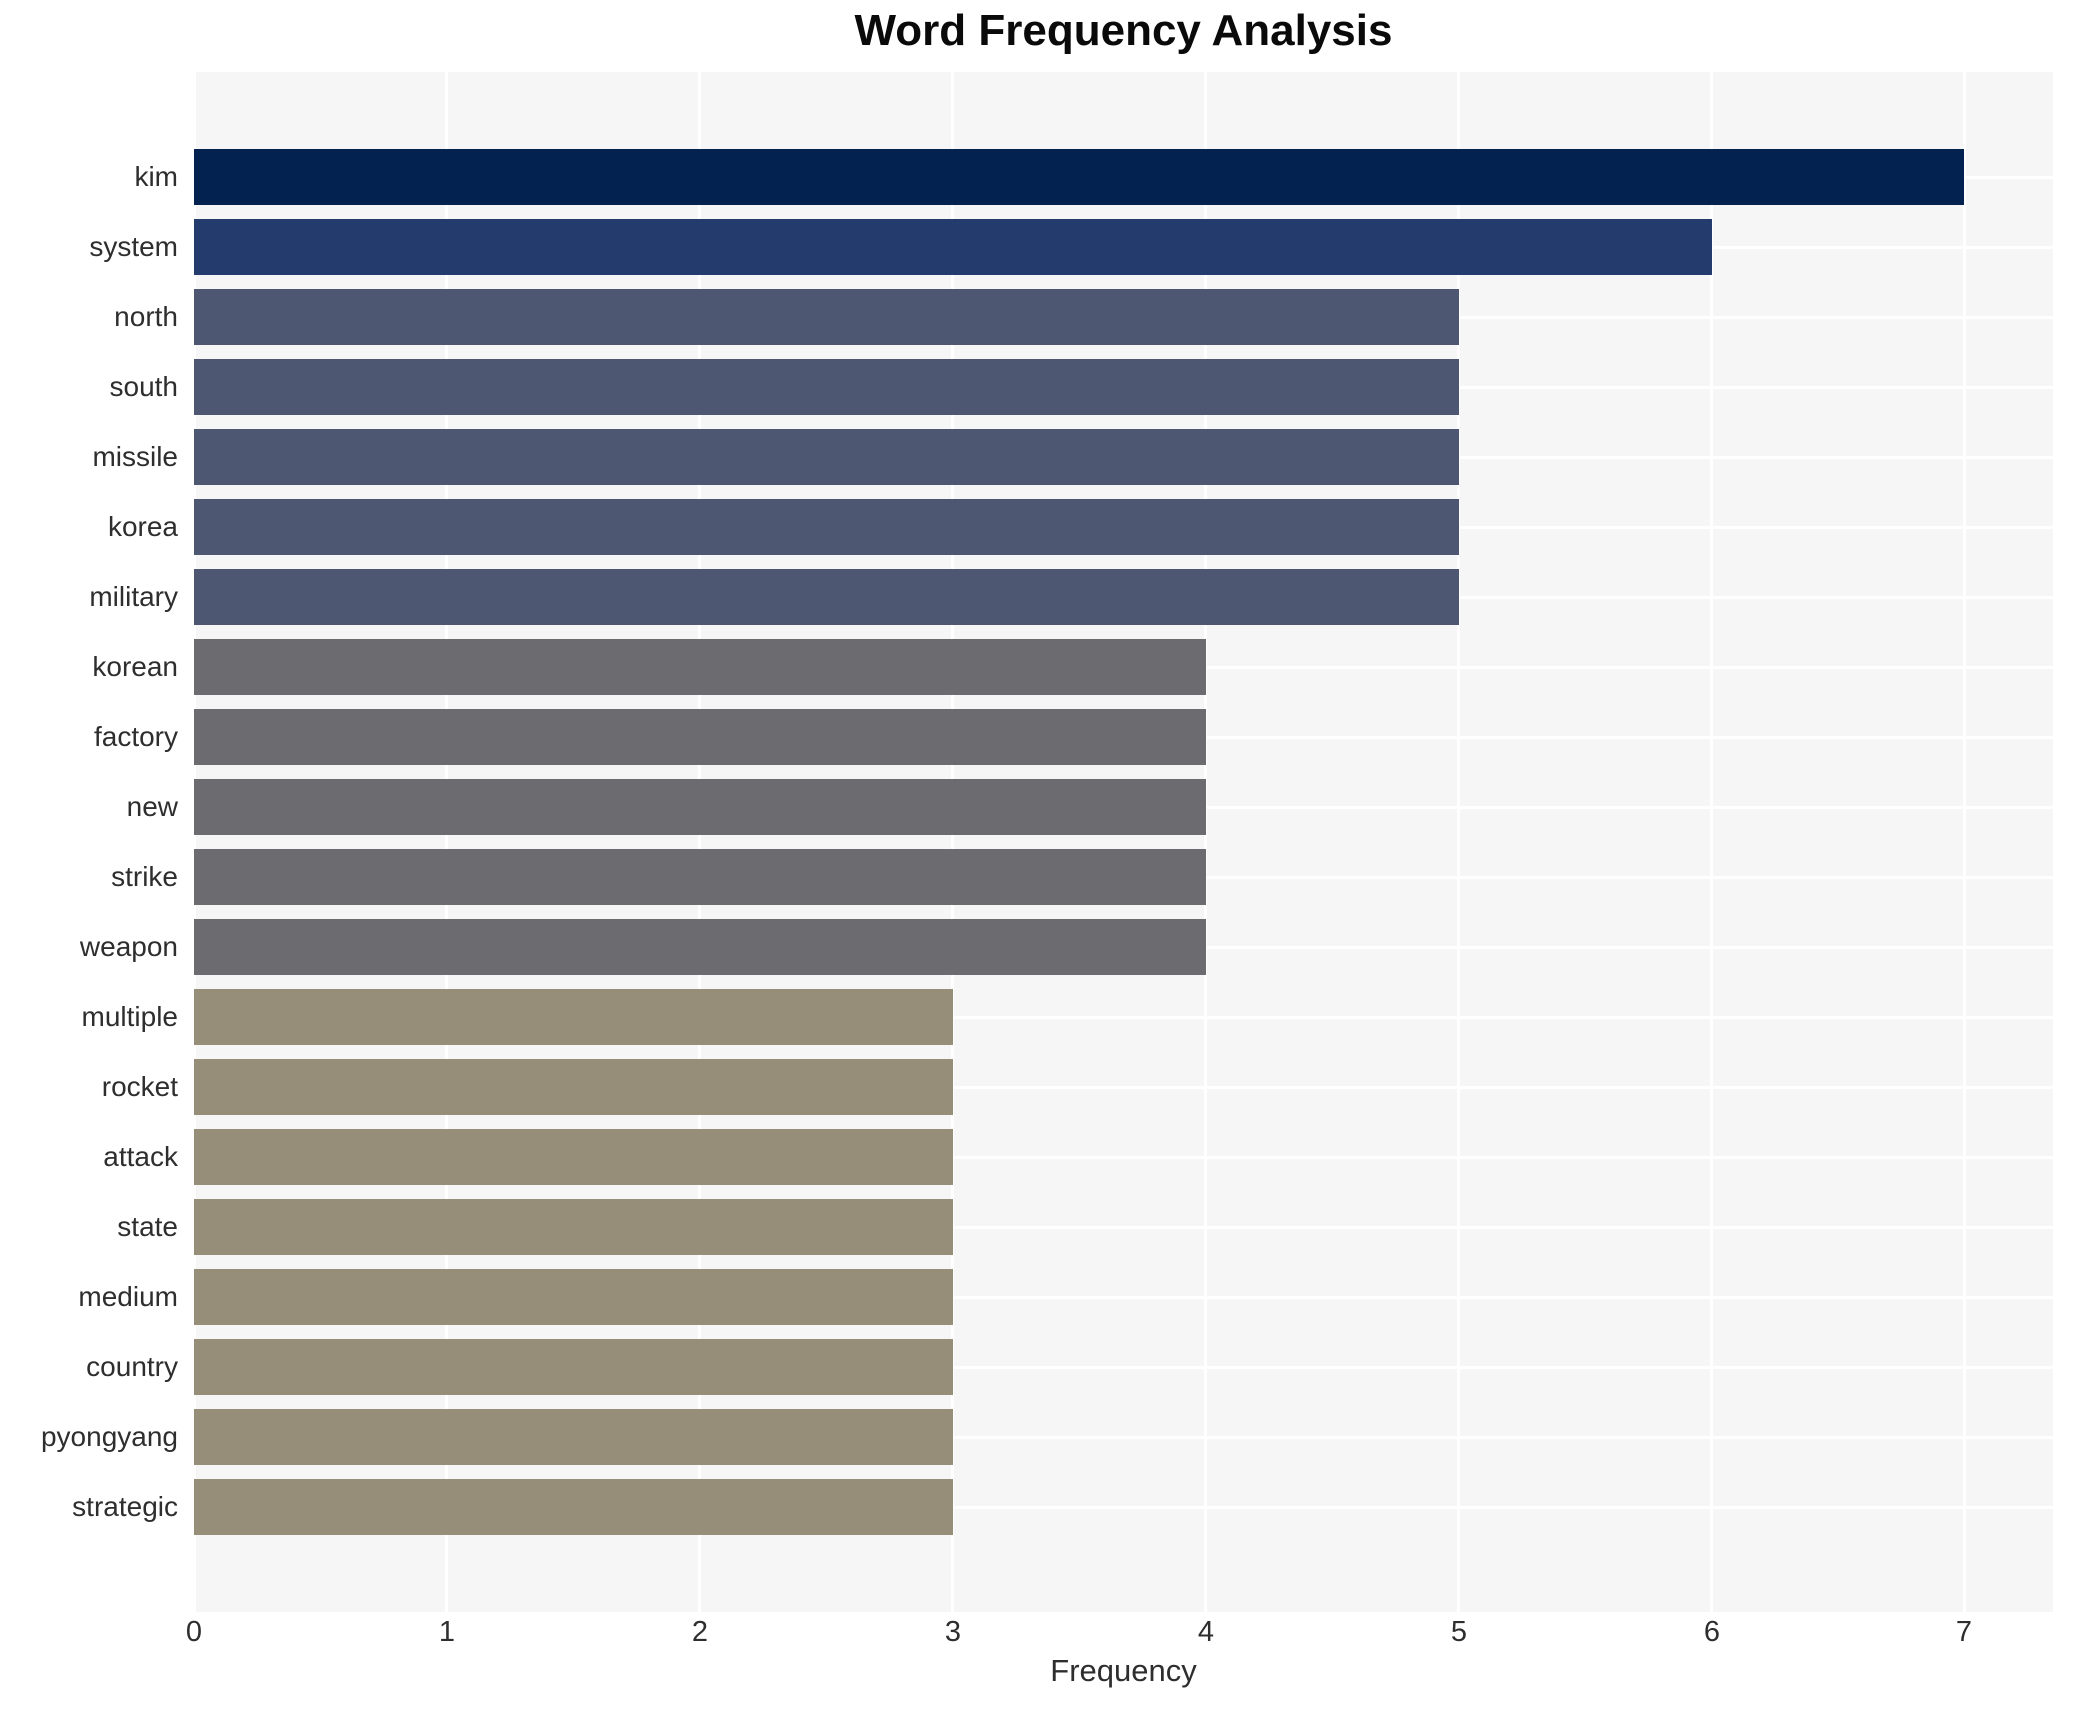 This screenshot has width=2073, height=1710. Describe the element at coordinates (140, 1156) in the screenshot. I see `y-label-attack: attack` at that location.